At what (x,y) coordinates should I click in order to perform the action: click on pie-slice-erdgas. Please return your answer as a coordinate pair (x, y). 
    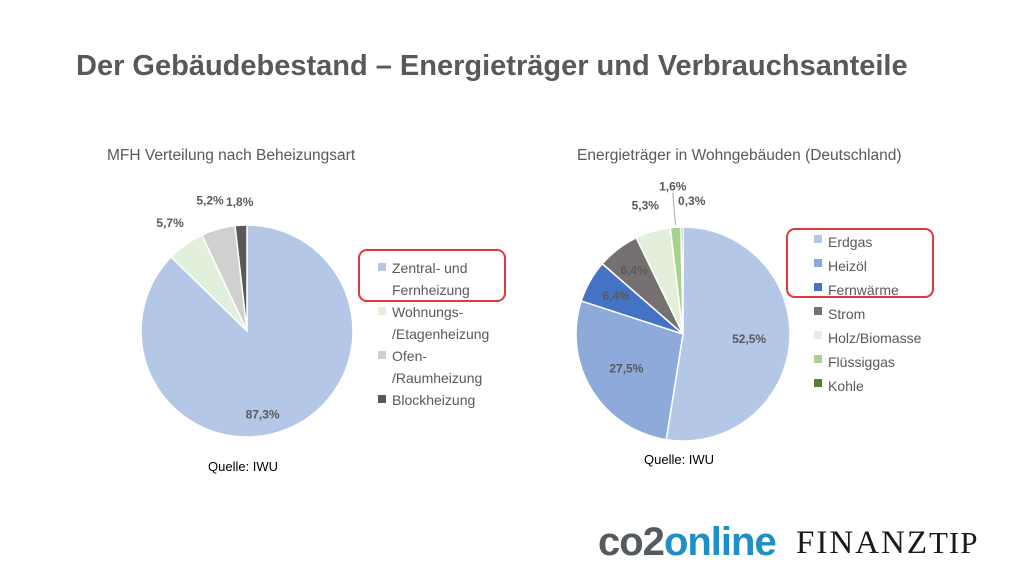
    Looking at the image, I should click on (728, 334).